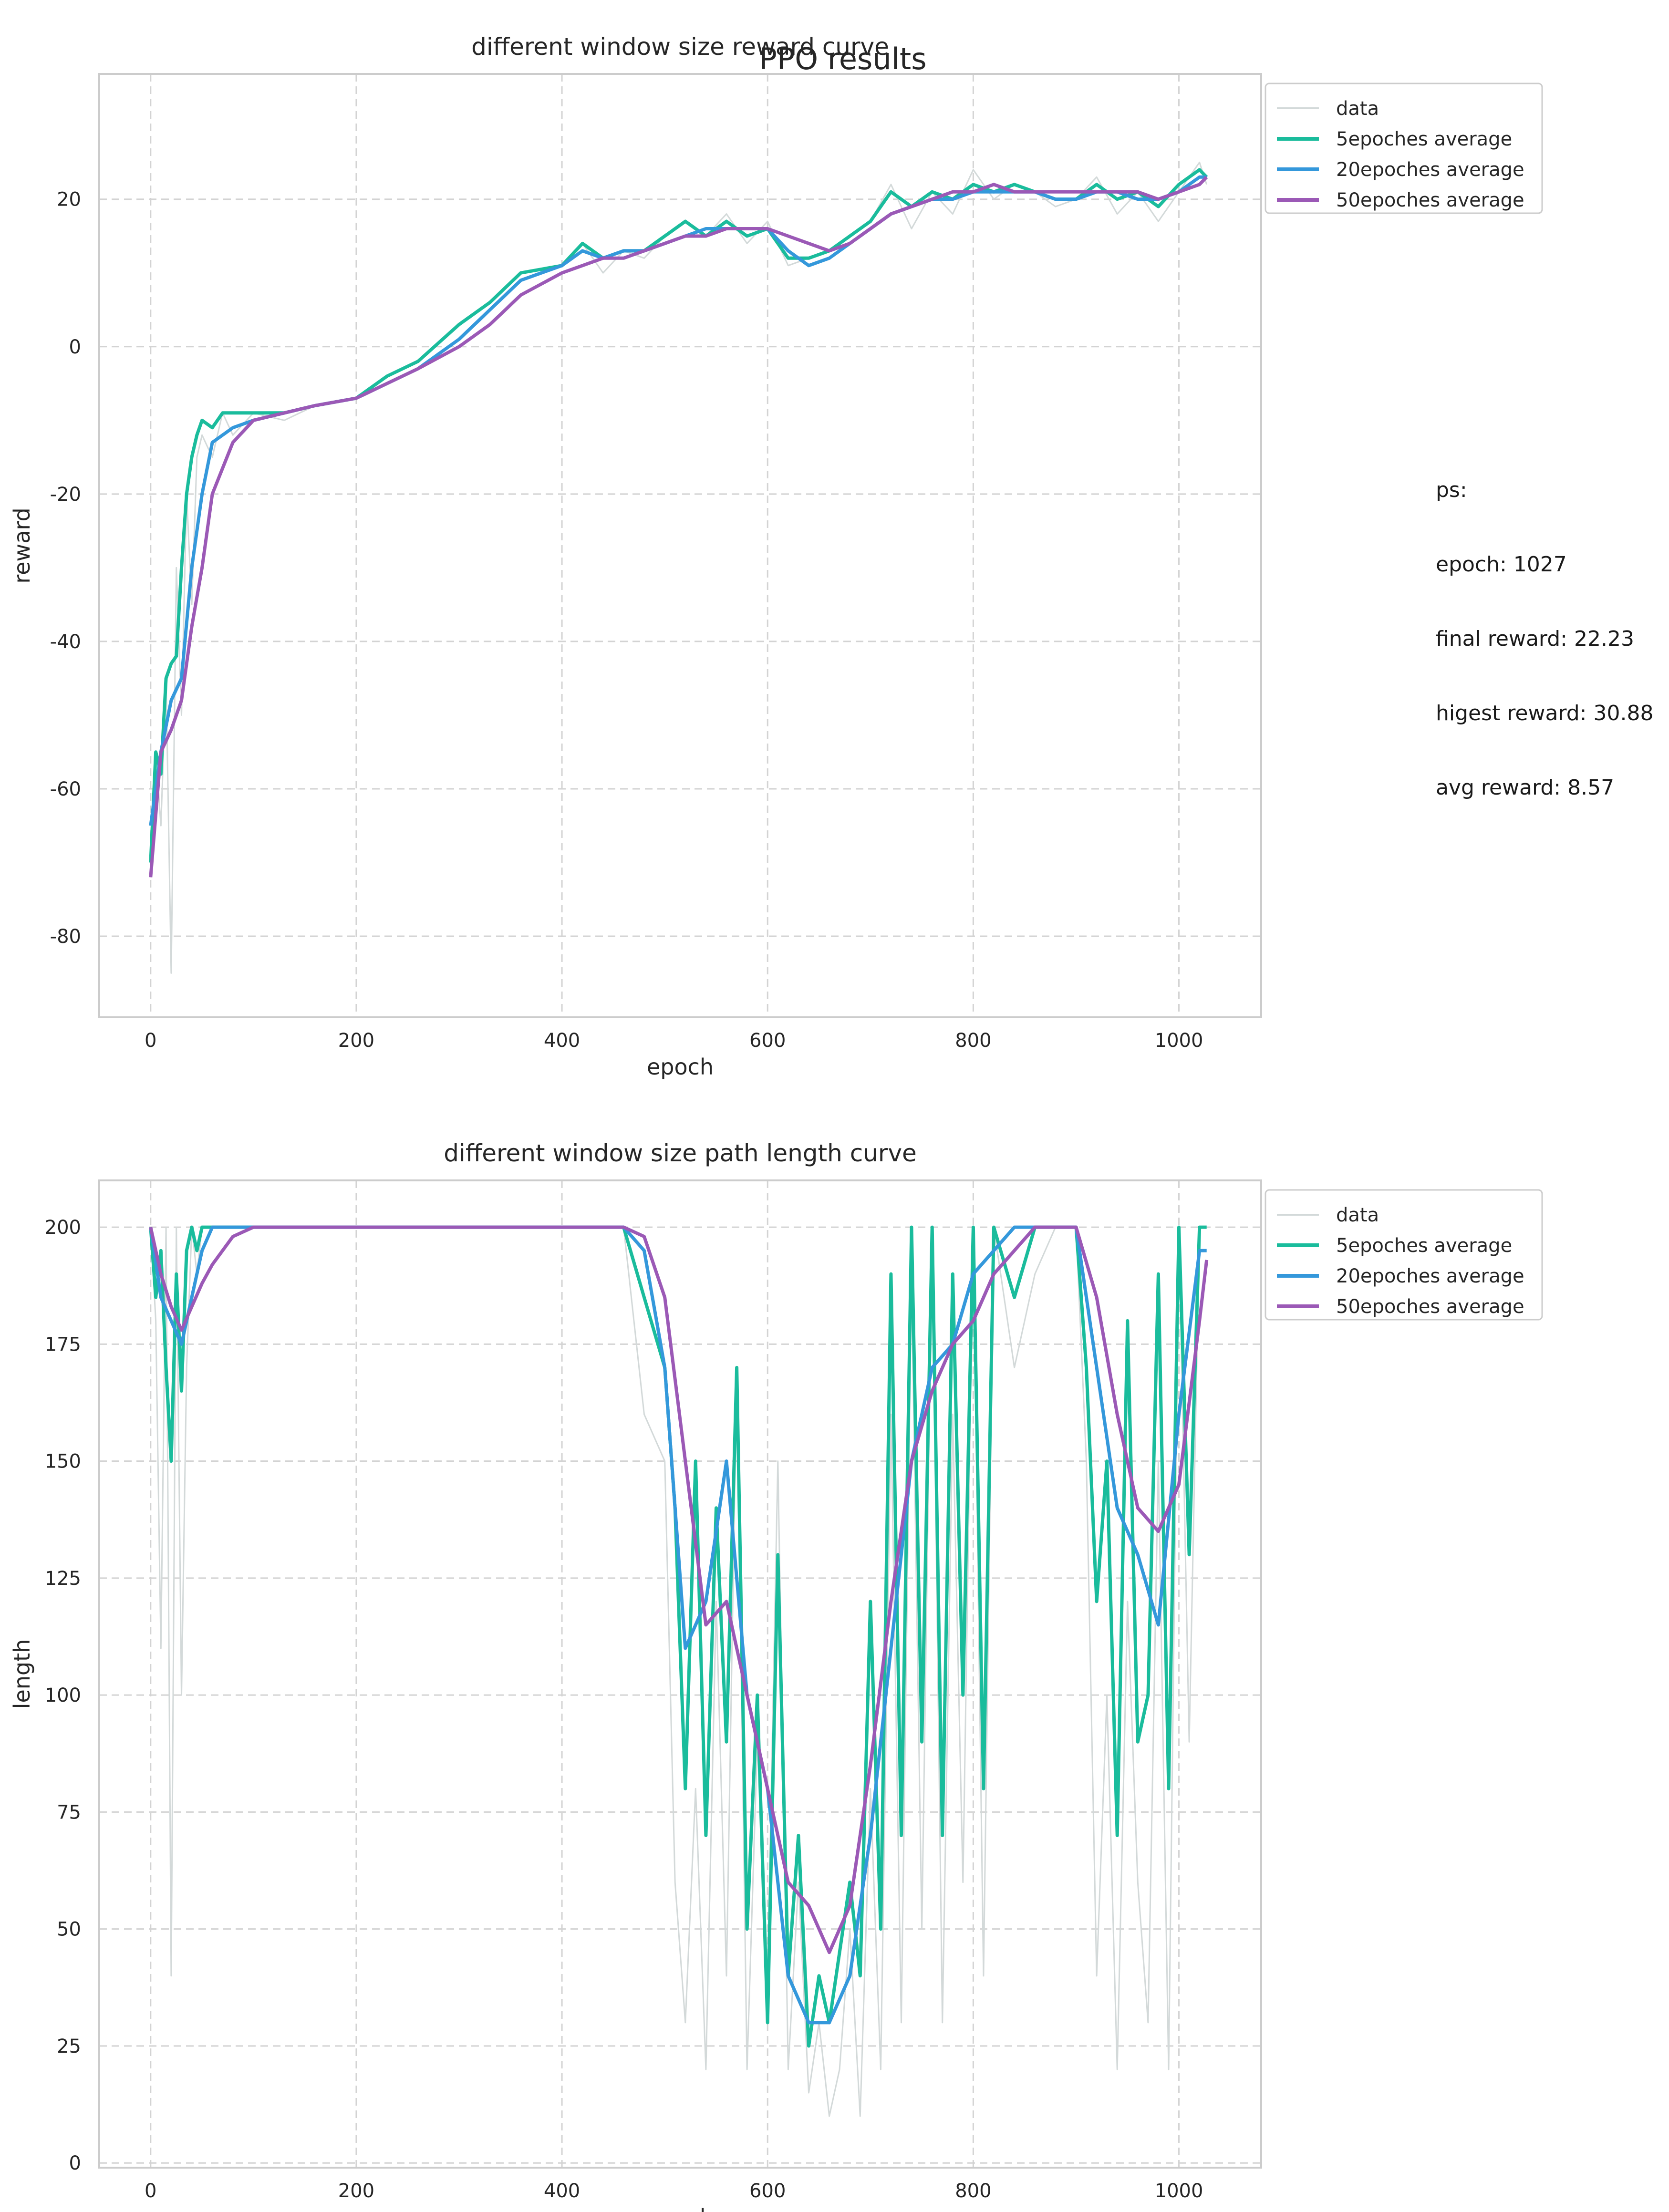 Image resolution: width=1669 pixels, height=2212 pixels. Describe the element at coordinates (22, 1674) in the screenshot. I see `length-y-axis-label: length` at that location.